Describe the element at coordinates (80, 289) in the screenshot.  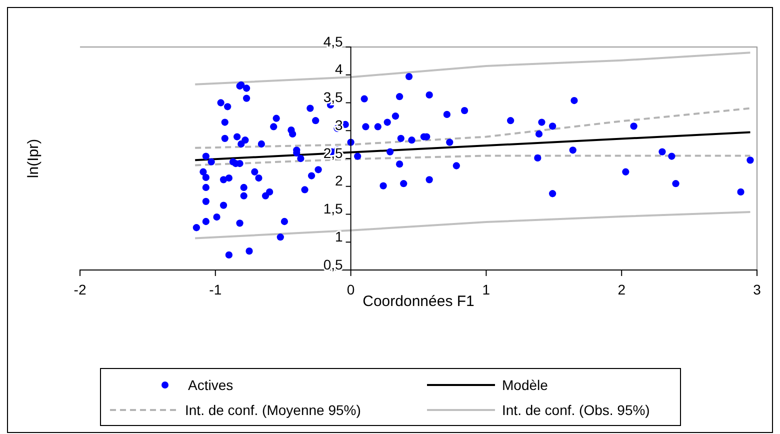
I see `x-tick-label: -2` at that location.